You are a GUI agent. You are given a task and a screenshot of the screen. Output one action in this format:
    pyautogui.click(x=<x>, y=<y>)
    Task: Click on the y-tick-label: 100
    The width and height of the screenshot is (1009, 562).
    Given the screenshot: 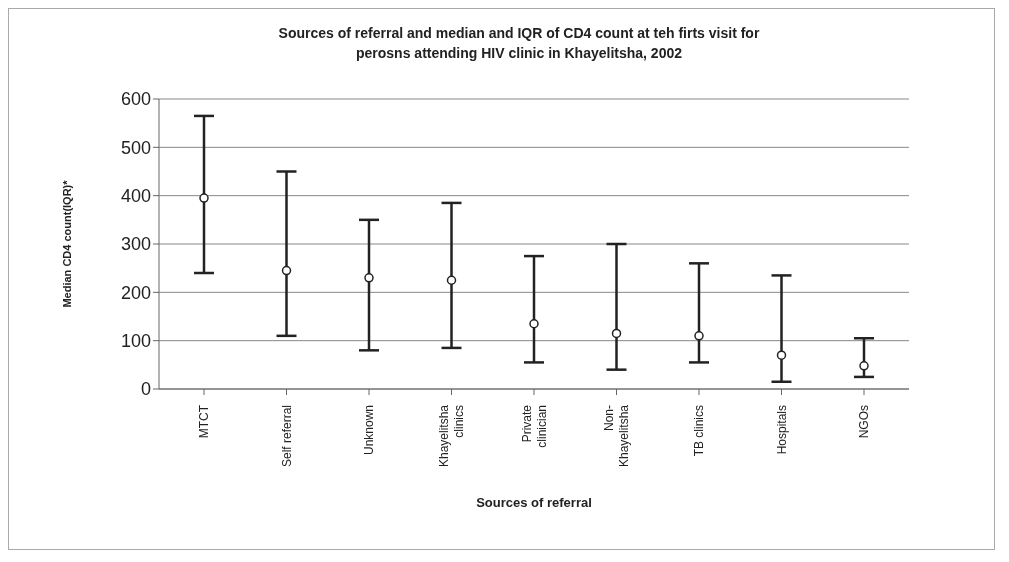 What is the action you would take?
    pyautogui.click(x=135, y=341)
    